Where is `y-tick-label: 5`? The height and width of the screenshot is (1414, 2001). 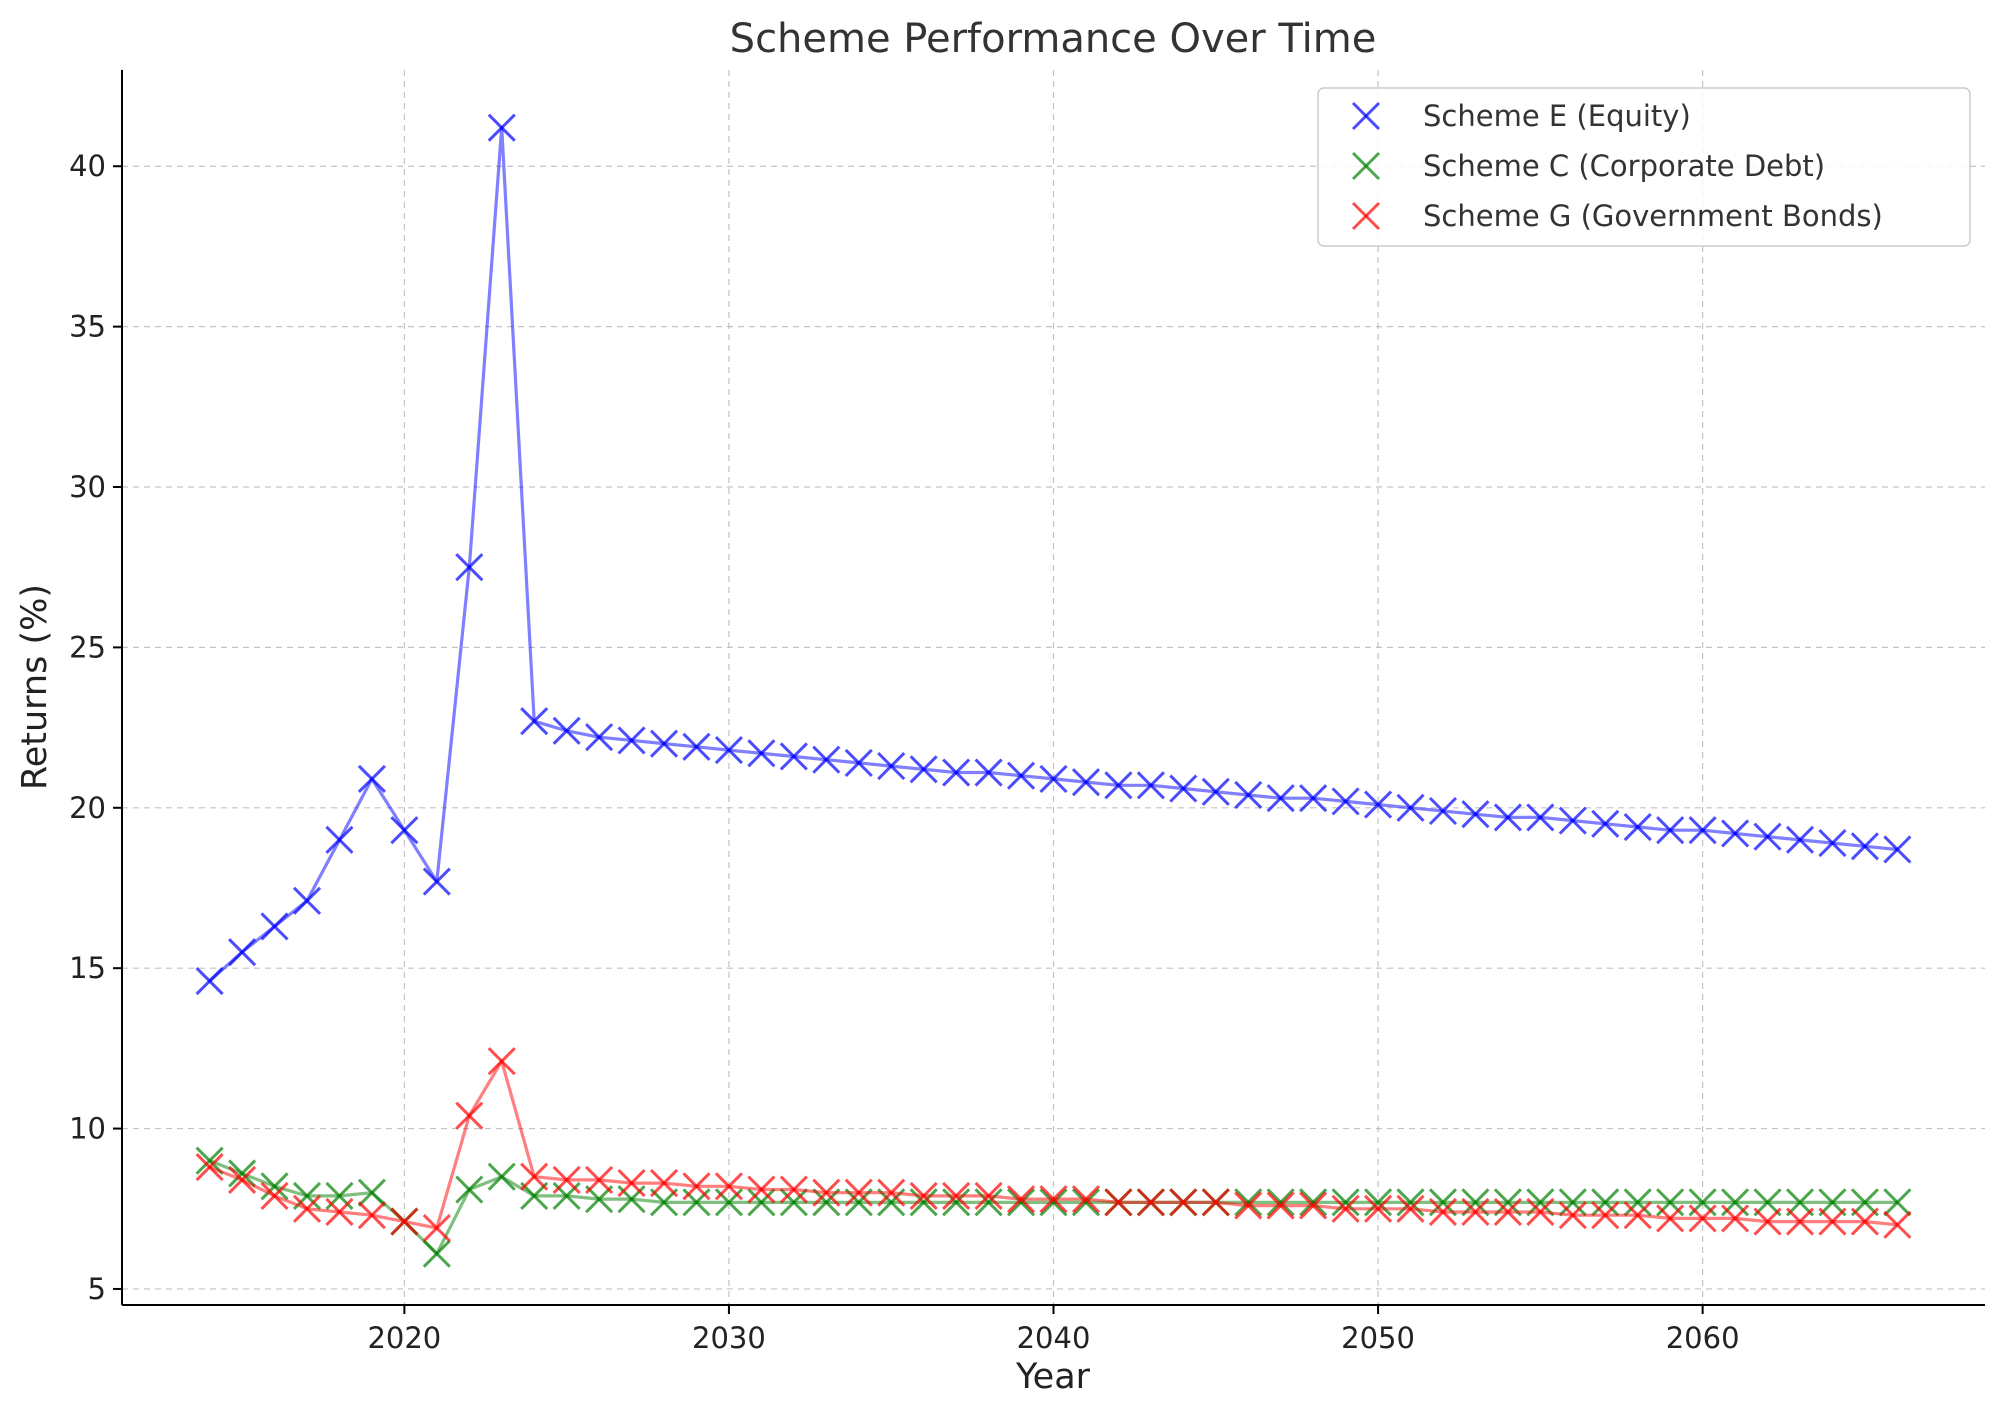
y-tick-label: 5 is located at coordinates (97, 1289).